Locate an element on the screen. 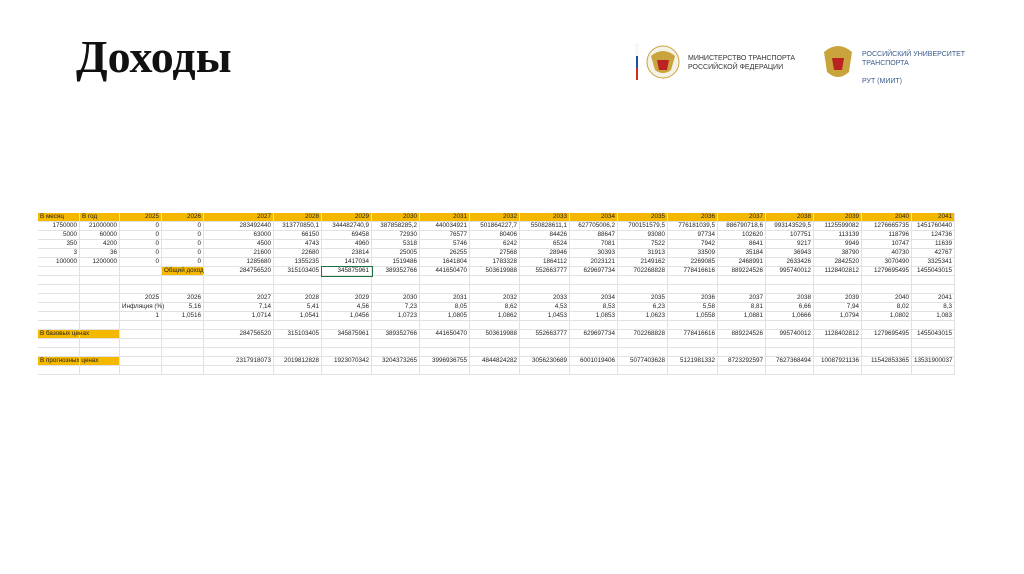 The height and width of the screenshot is (574, 1024). cell: 441650470 is located at coordinates (445, 334).